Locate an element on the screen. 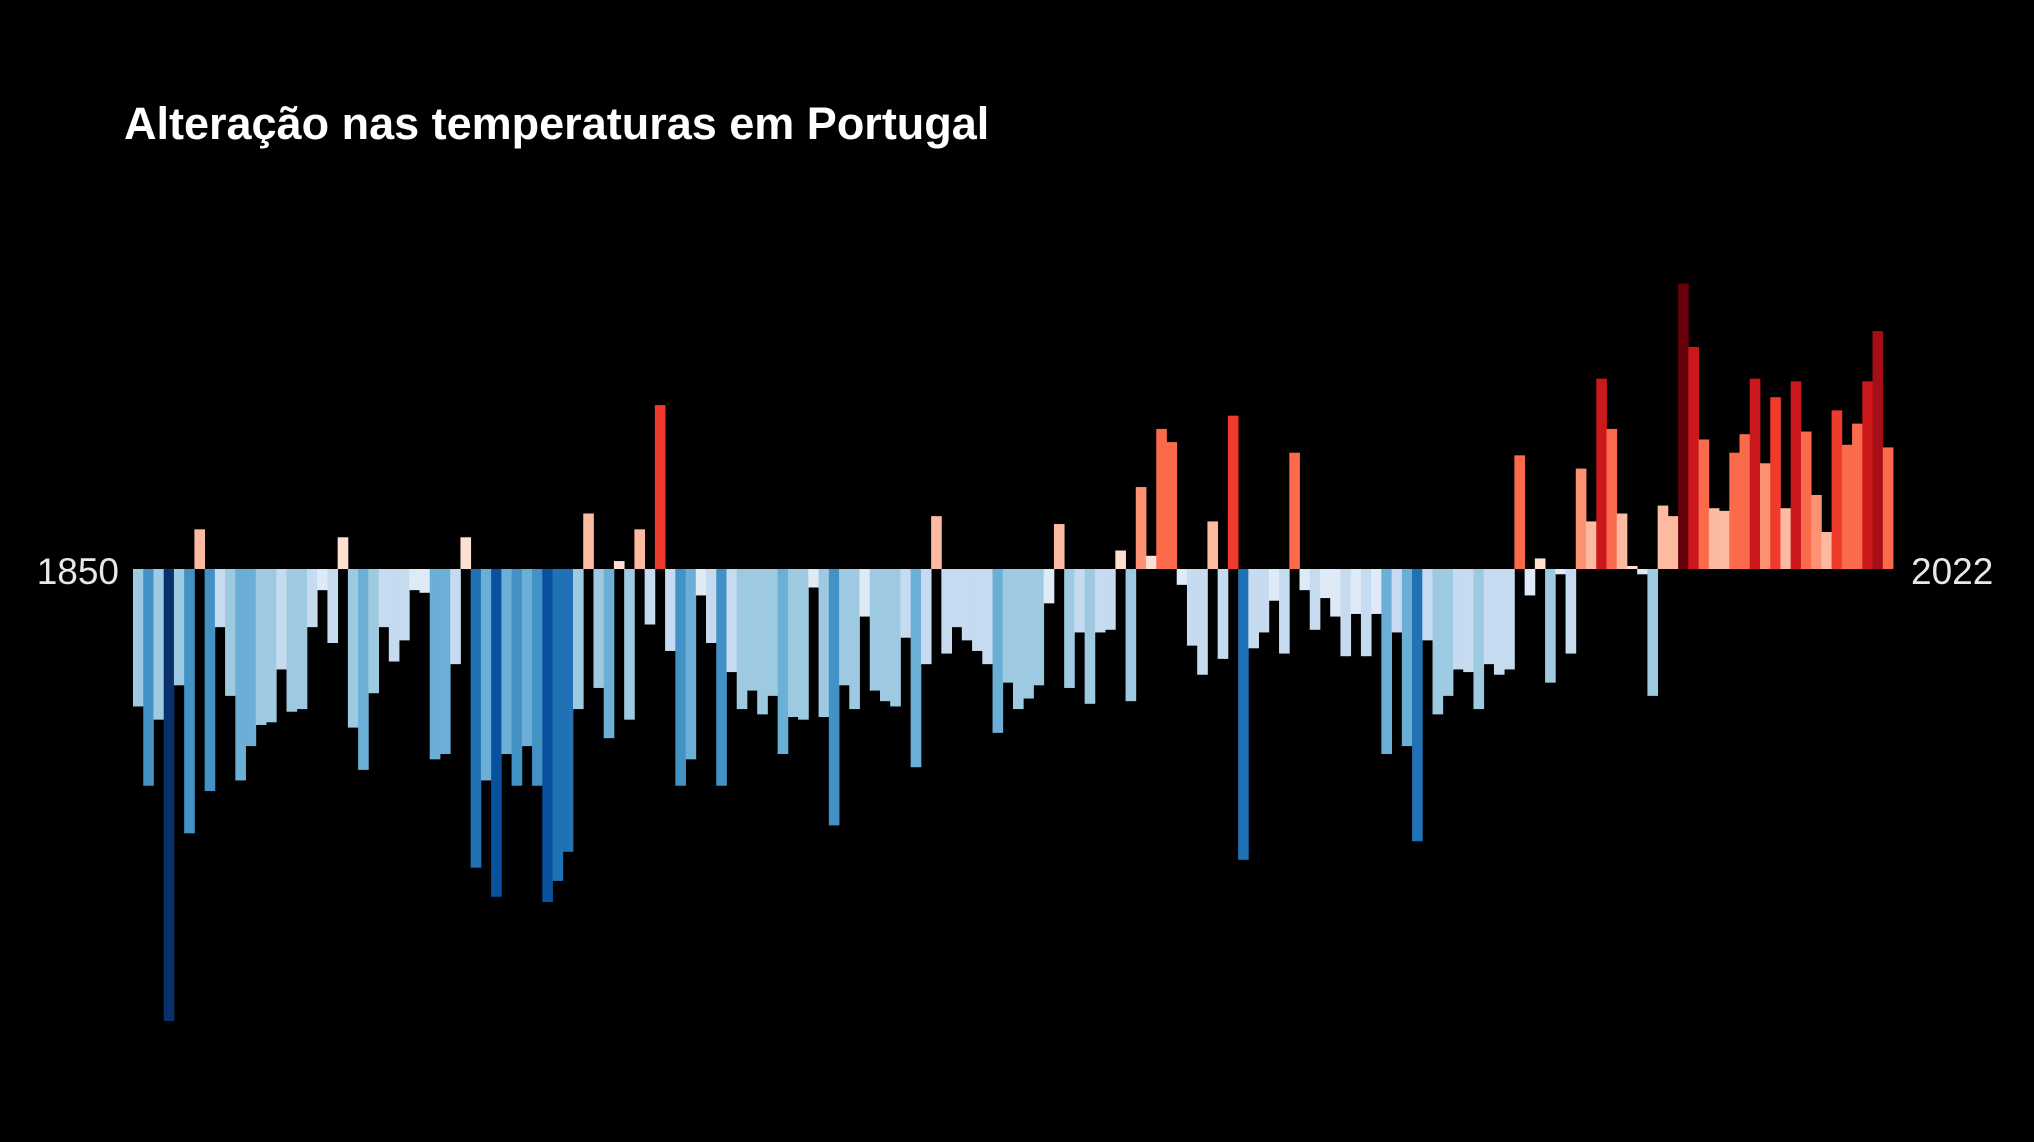 Image resolution: width=2034 pixels, height=1142 pixels. bar-1944 is located at coordinates (1100, 601).